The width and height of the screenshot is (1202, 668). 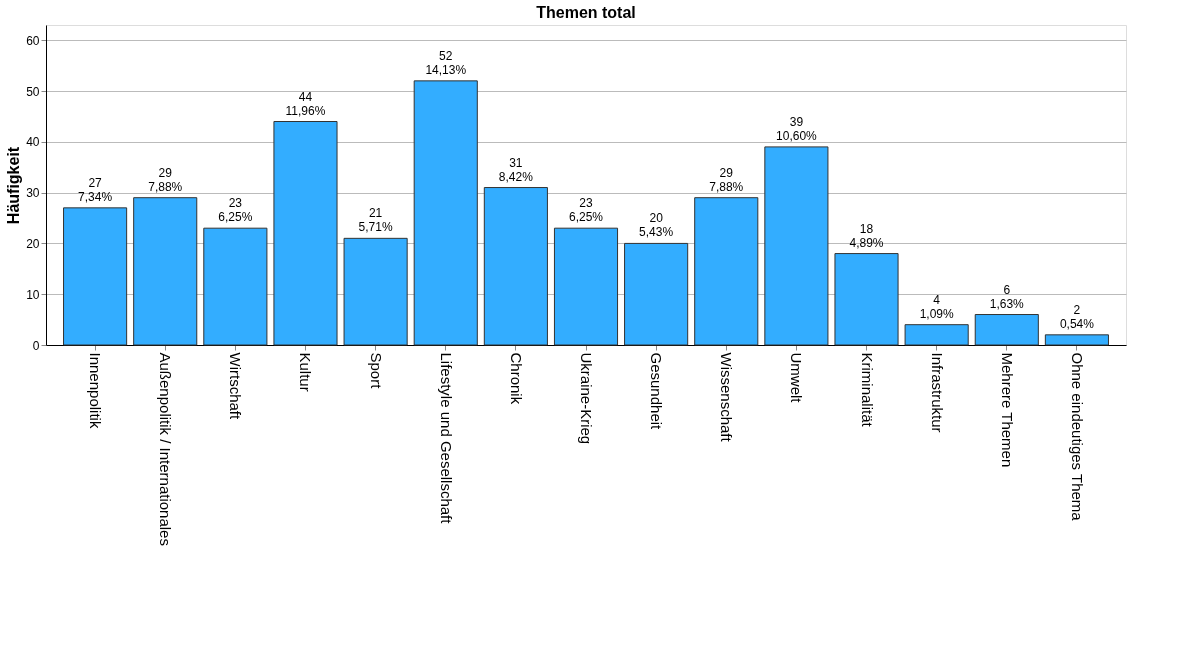 I want to click on x-tick-label: Ukraine-Krieg, so click(x=586, y=398).